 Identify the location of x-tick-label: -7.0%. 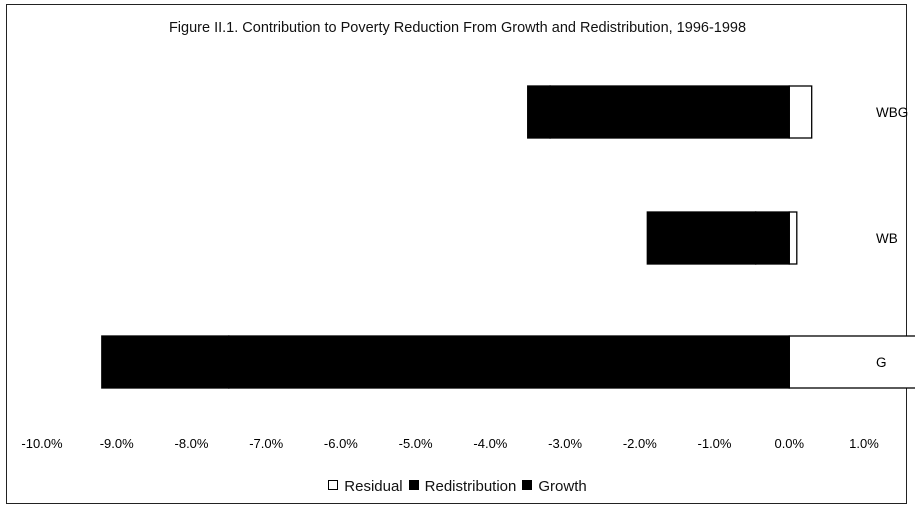
(266, 443).